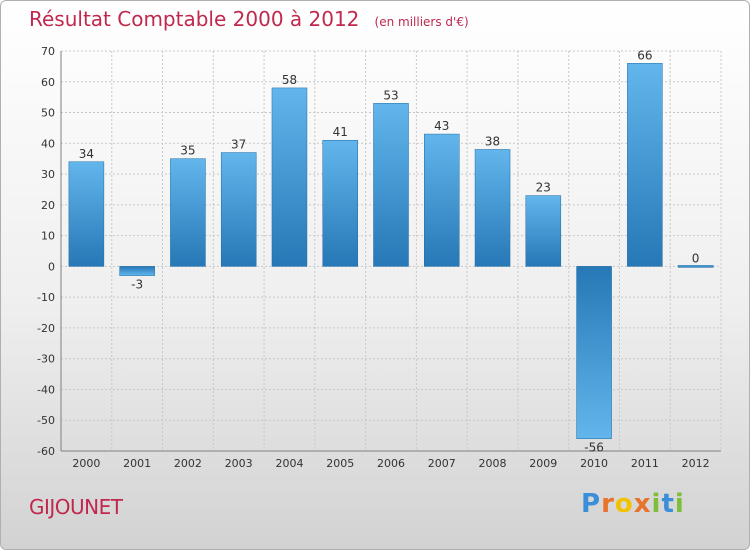  What do you see at coordinates (239, 463) in the screenshot?
I see `x-tick-label-2003: 2003` at bounding box center [239, 463].